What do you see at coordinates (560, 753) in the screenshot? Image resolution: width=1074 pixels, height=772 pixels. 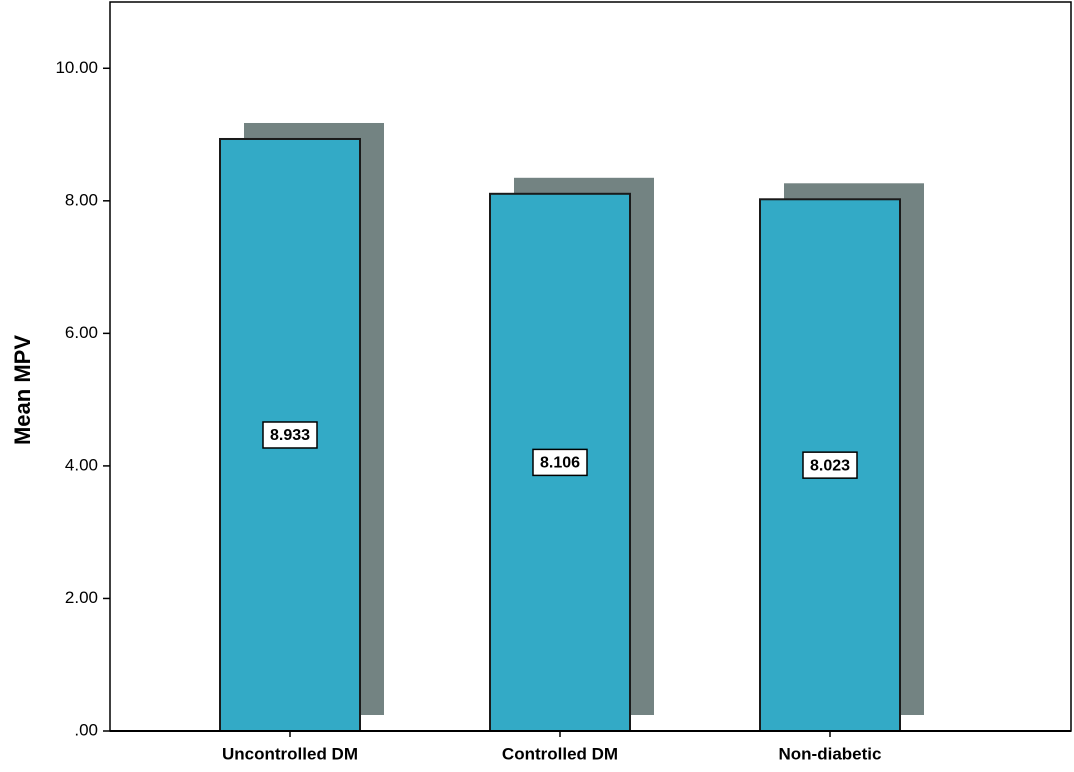 I see `x-tick-label: Controlled DM` at bounding box center [560, 753].